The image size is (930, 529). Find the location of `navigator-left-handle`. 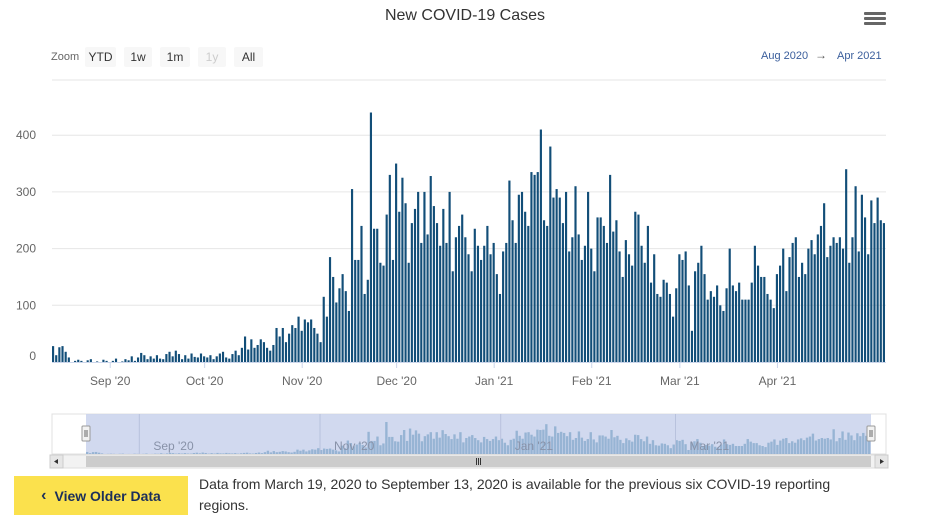

navigator-left-handle is located at coordinates (86, 433).